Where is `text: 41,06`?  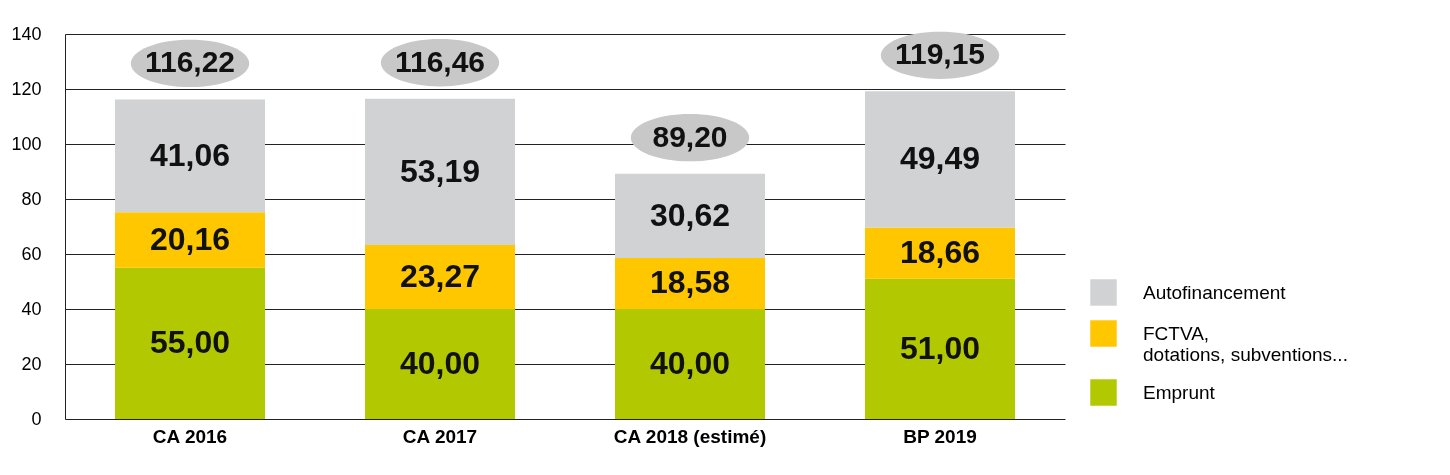 text: 41,06 is located at coordinates (190, 154).